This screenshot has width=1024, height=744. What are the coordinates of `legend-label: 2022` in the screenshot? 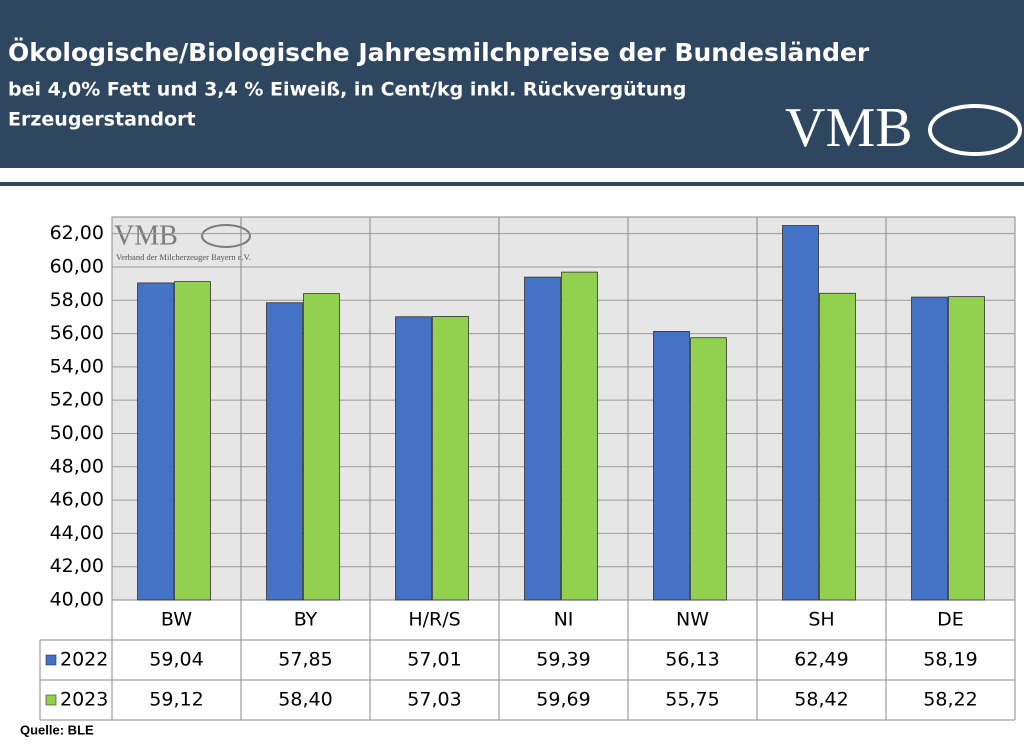 It's located at (84, 660).